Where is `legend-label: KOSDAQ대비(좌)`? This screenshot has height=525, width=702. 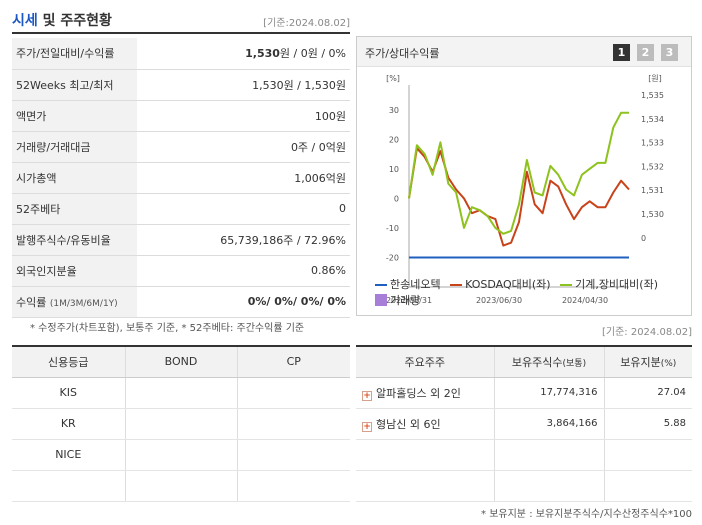
legend-label: KOSDAQ대비(좌) is located at coordinates (508, 284).